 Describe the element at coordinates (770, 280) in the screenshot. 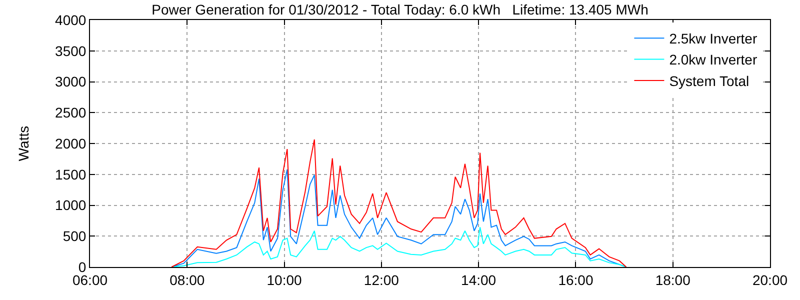

I see `x-tick-label: 20:00` at that location.